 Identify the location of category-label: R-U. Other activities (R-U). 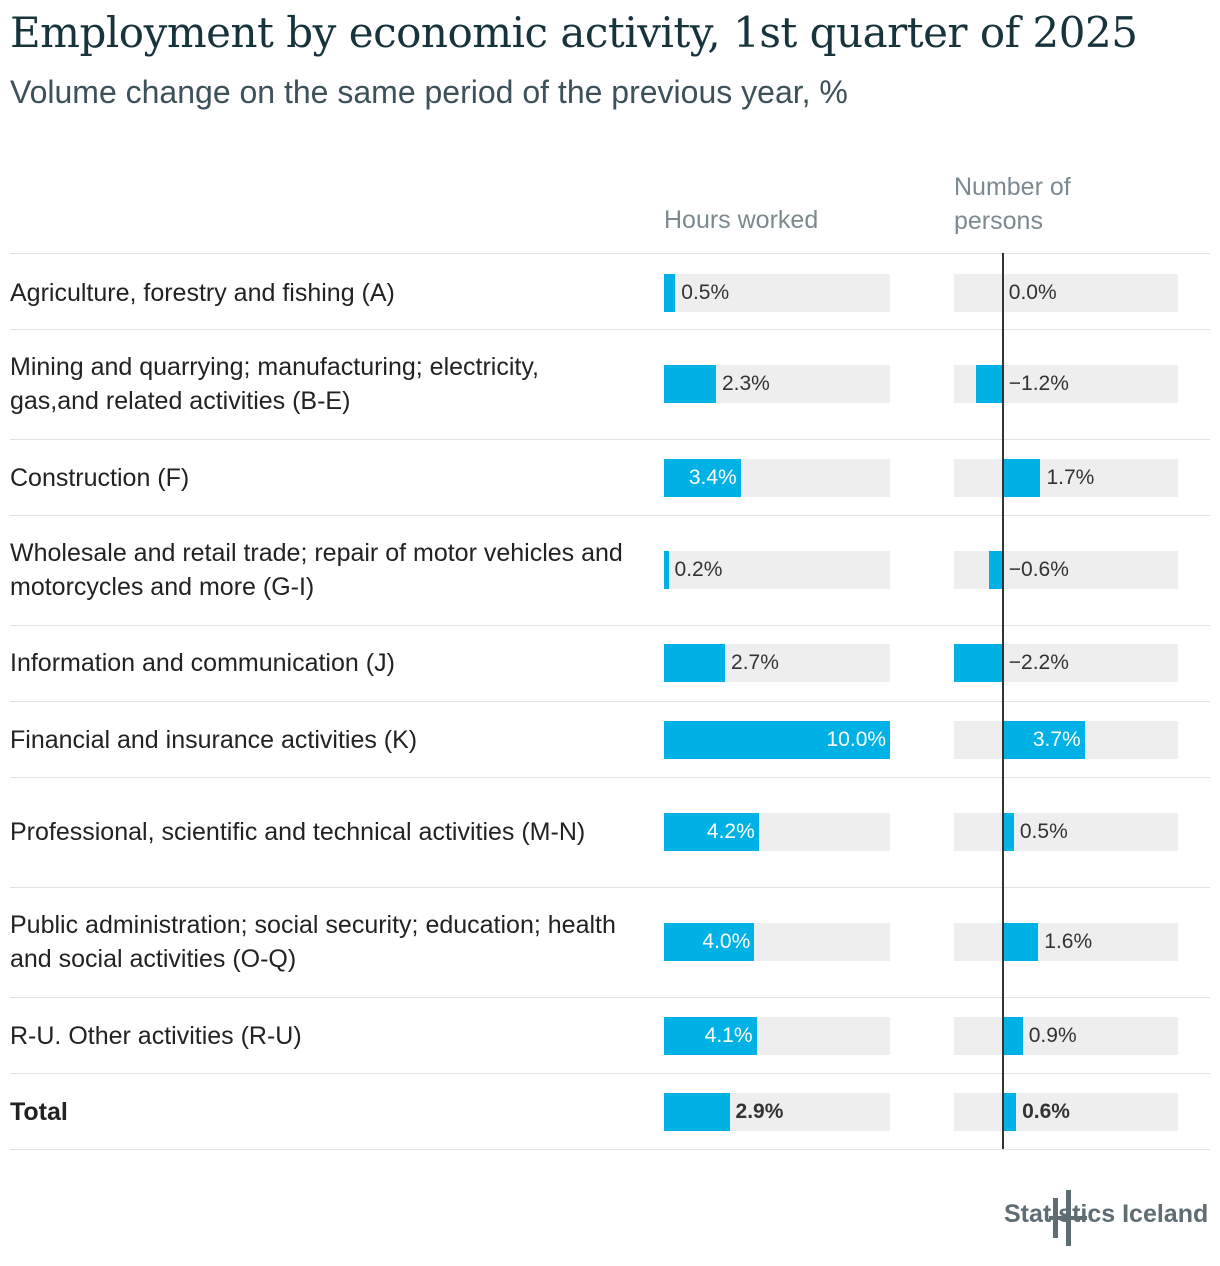
(156, 1036).